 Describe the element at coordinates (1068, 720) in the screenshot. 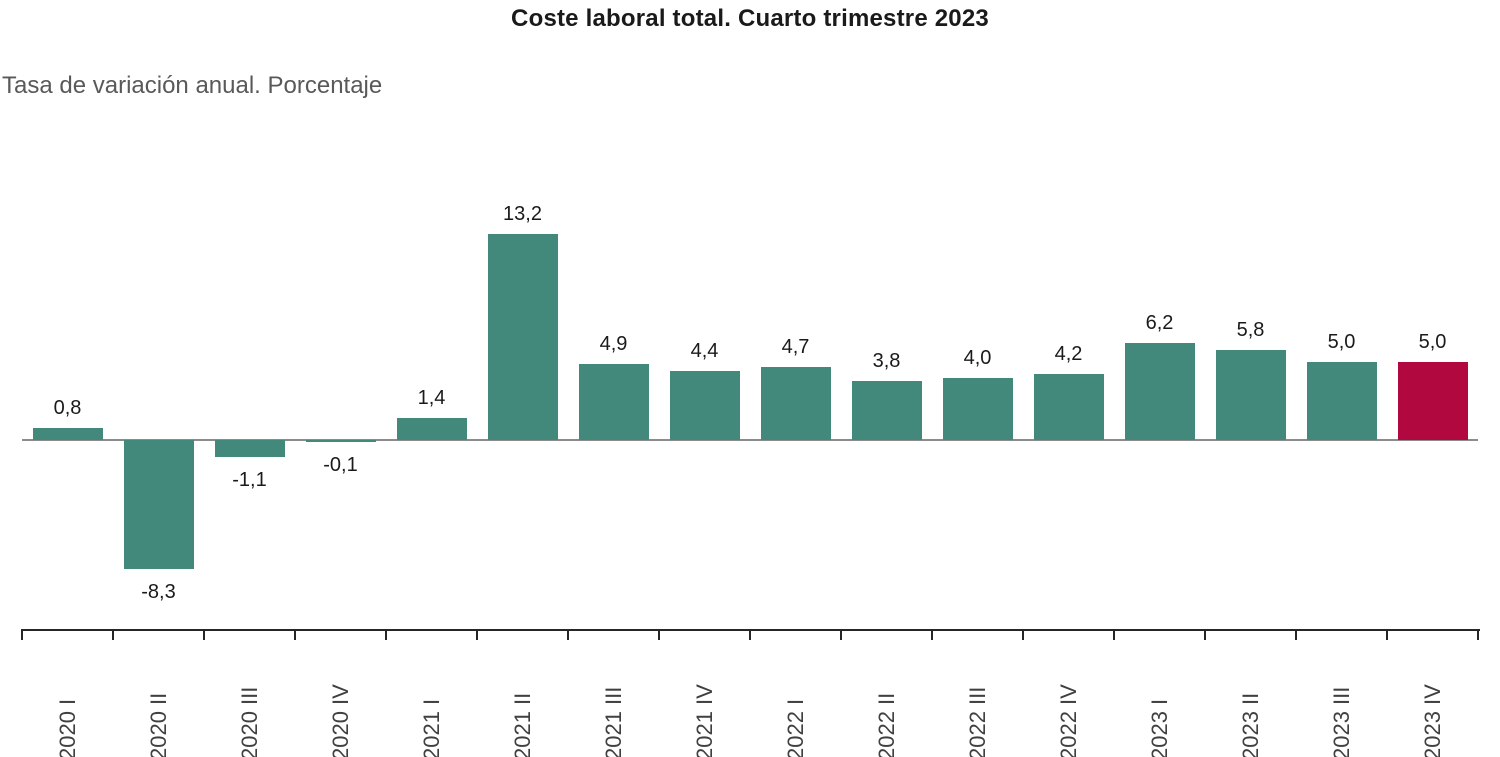

I see `x-tick-label-2022-iv: 2022 IV` at that location.